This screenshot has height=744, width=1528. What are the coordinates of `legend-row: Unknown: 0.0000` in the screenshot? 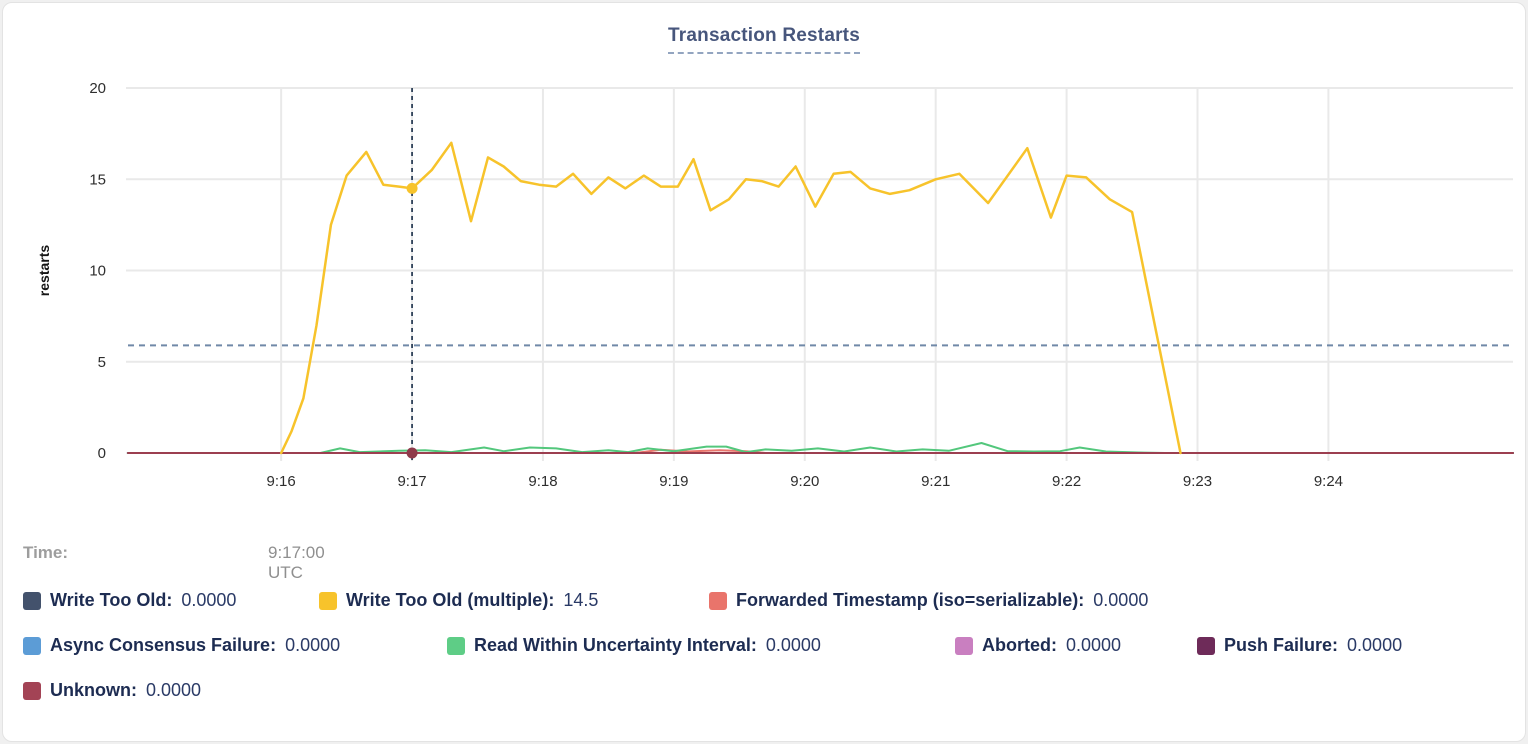 It's located at (764, 693).